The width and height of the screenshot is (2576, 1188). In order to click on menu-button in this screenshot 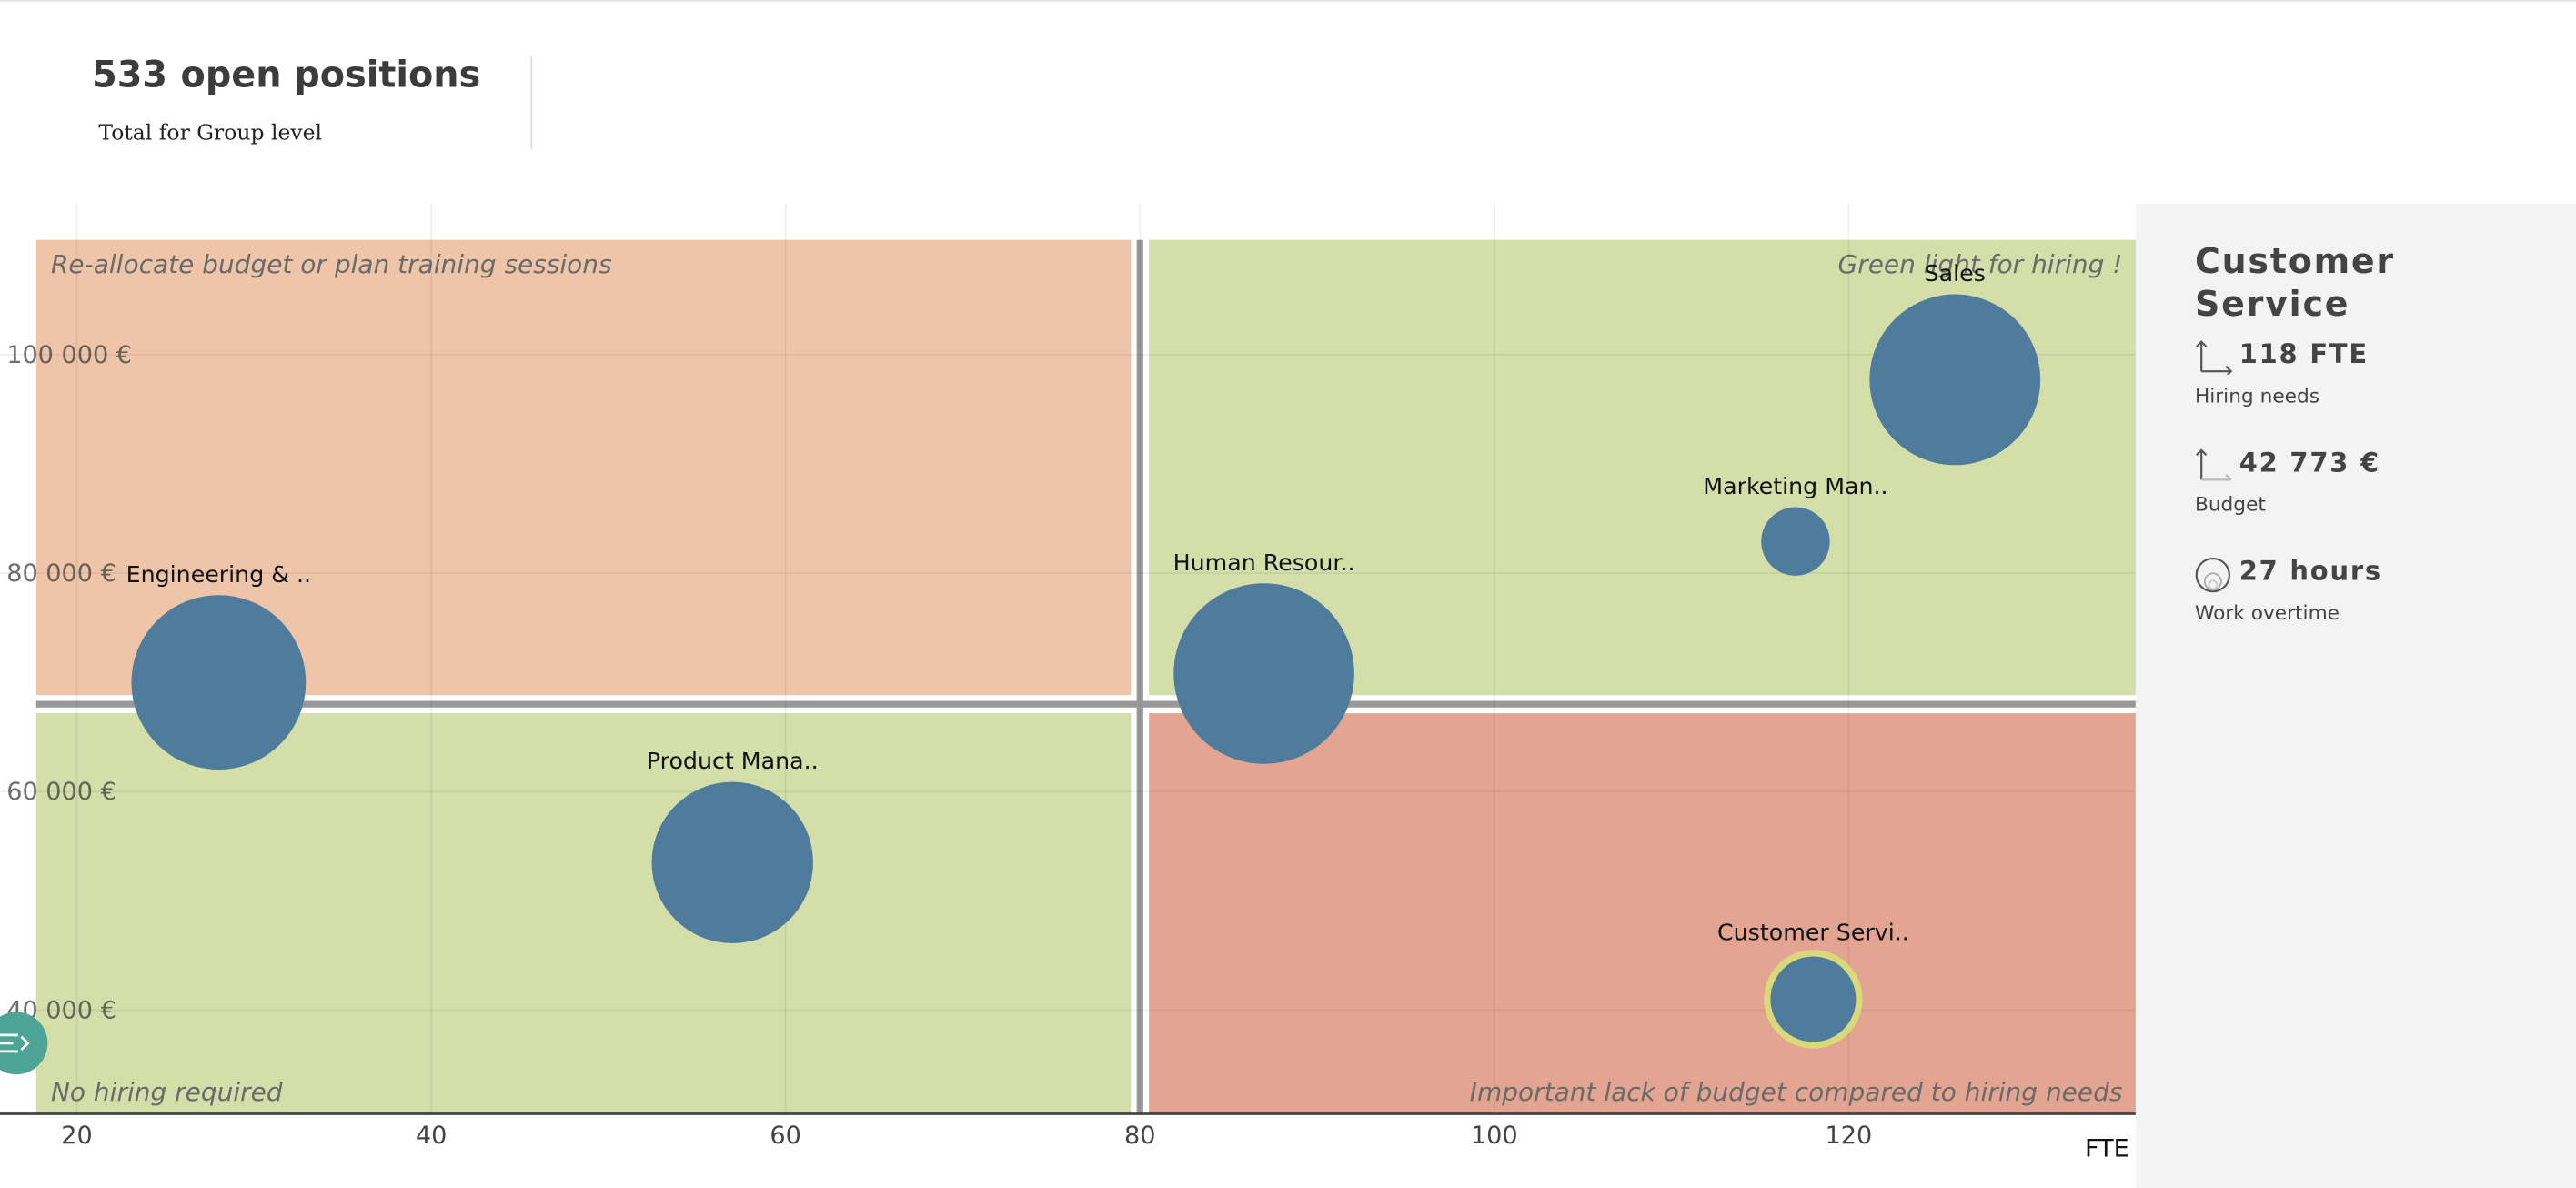, I will do `click(24, 1043)`.